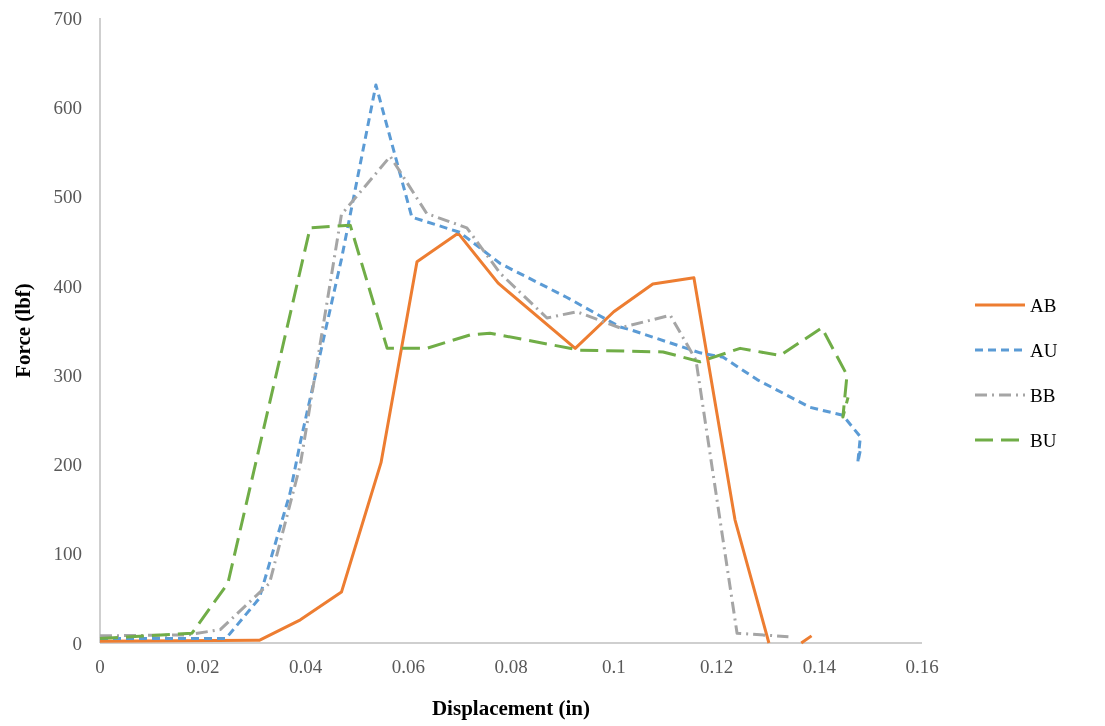 This screenshot has width=1105, height=726. I want to click on x-tick-label: 0, so click(100, 666).